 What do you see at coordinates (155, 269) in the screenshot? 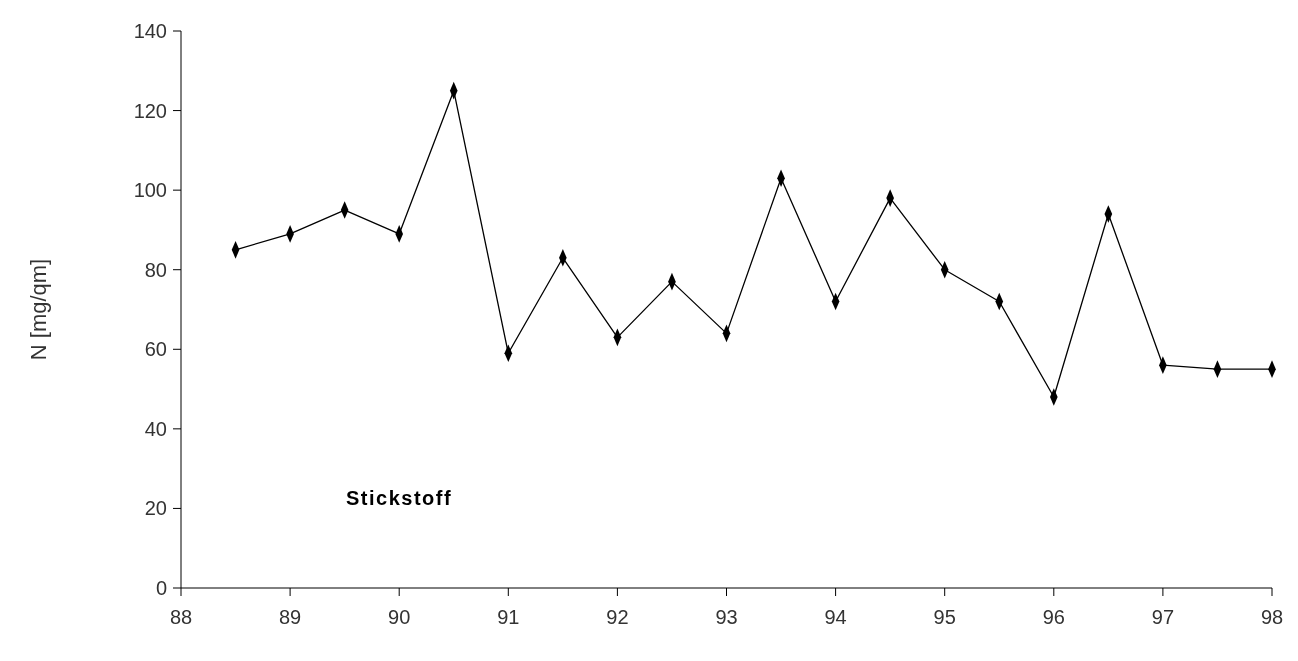
I see `y-tick-label: 80` at bounding box center [155, 269].